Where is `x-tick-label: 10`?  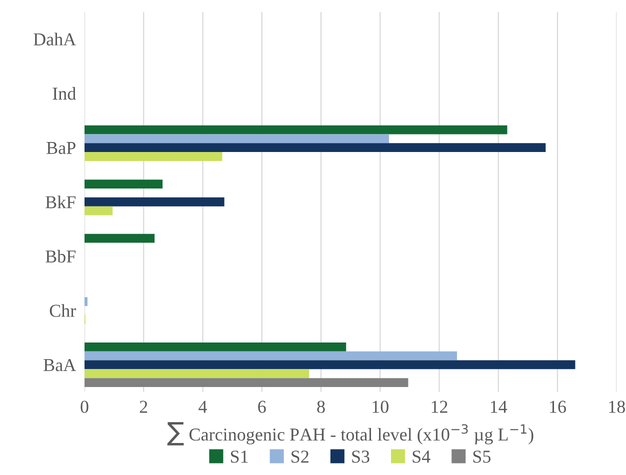 x-tick-label: 10 is located at coordinates (380, 406).